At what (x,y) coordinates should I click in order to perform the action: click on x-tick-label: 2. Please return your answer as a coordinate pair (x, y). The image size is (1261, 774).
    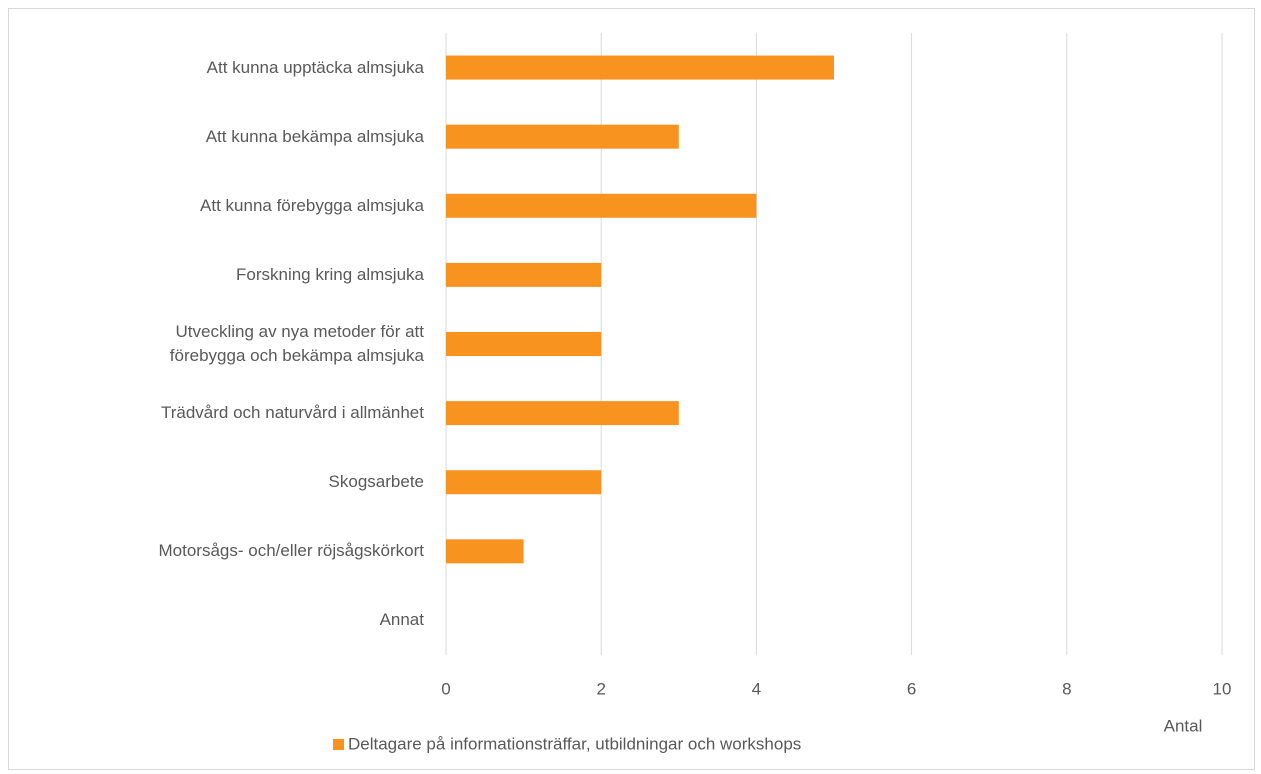
    Looking at the image, I should click on (600, 688).